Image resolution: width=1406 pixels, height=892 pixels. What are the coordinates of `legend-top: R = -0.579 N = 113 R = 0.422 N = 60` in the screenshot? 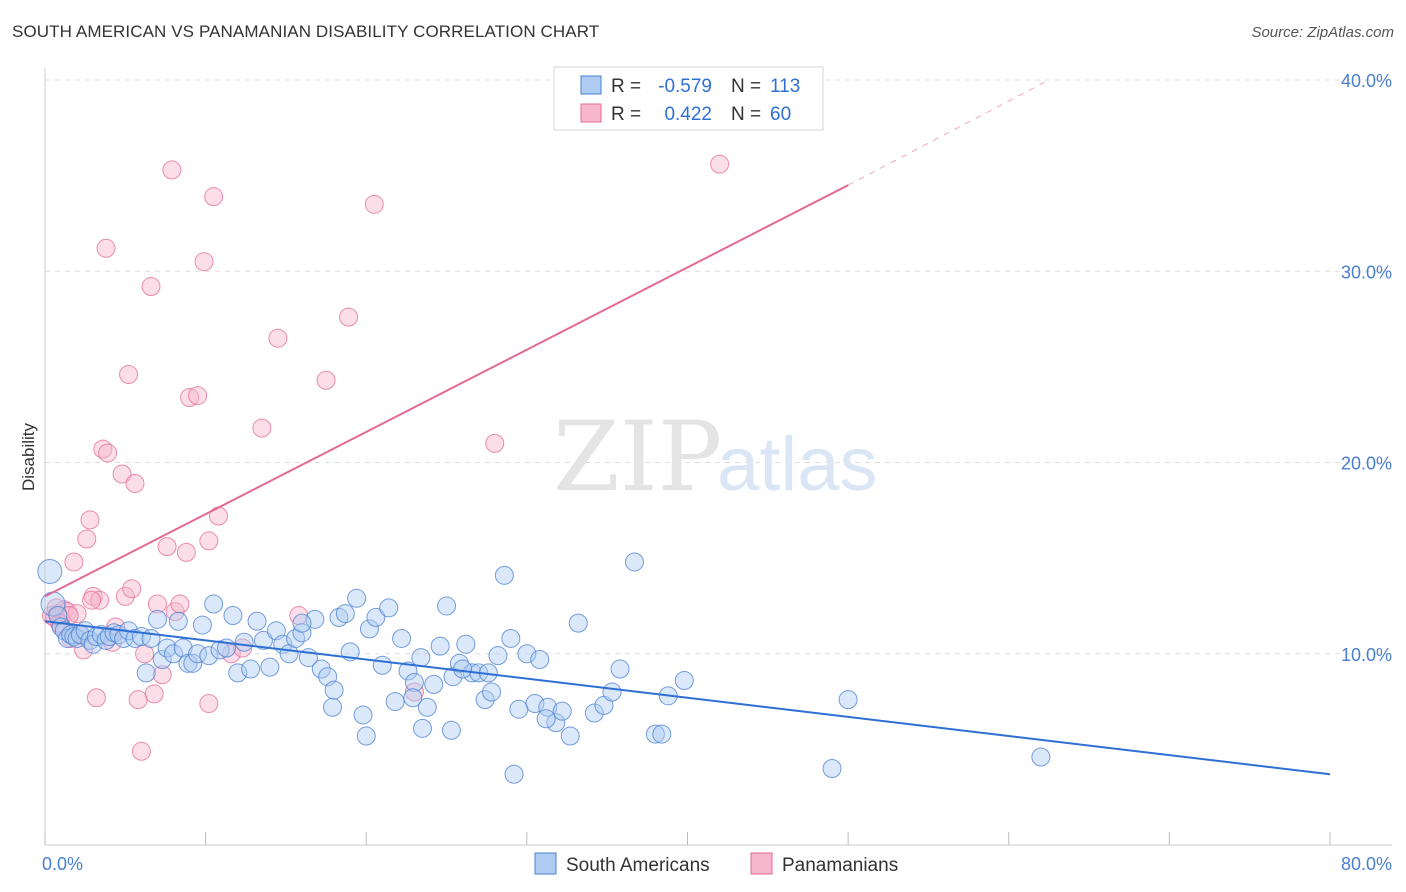 It's located at (688, 98).